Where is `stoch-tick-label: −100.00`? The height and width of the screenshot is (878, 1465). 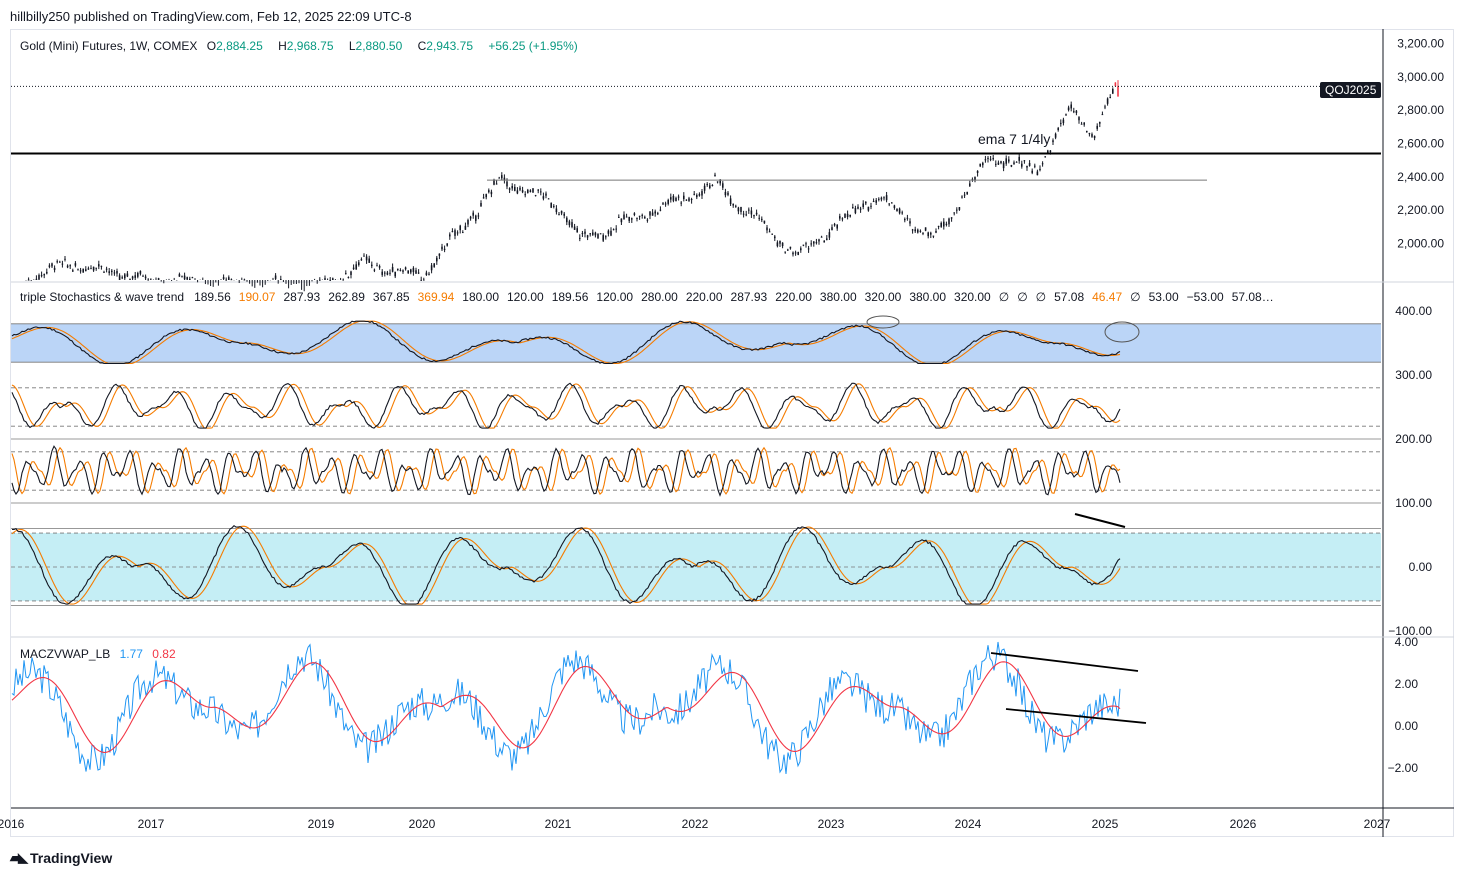 stoch-tick-label: −100.00 is located at coordinates (1410, 631).